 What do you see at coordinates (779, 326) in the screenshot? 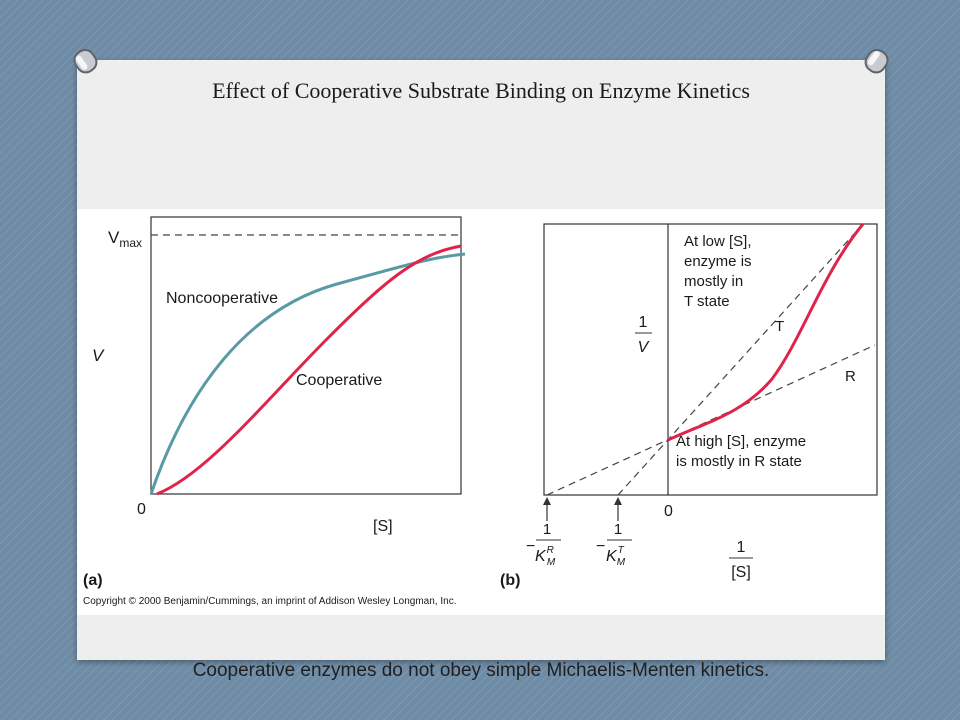
I see `t-curve-label: T` at bounding box center [779, 326].